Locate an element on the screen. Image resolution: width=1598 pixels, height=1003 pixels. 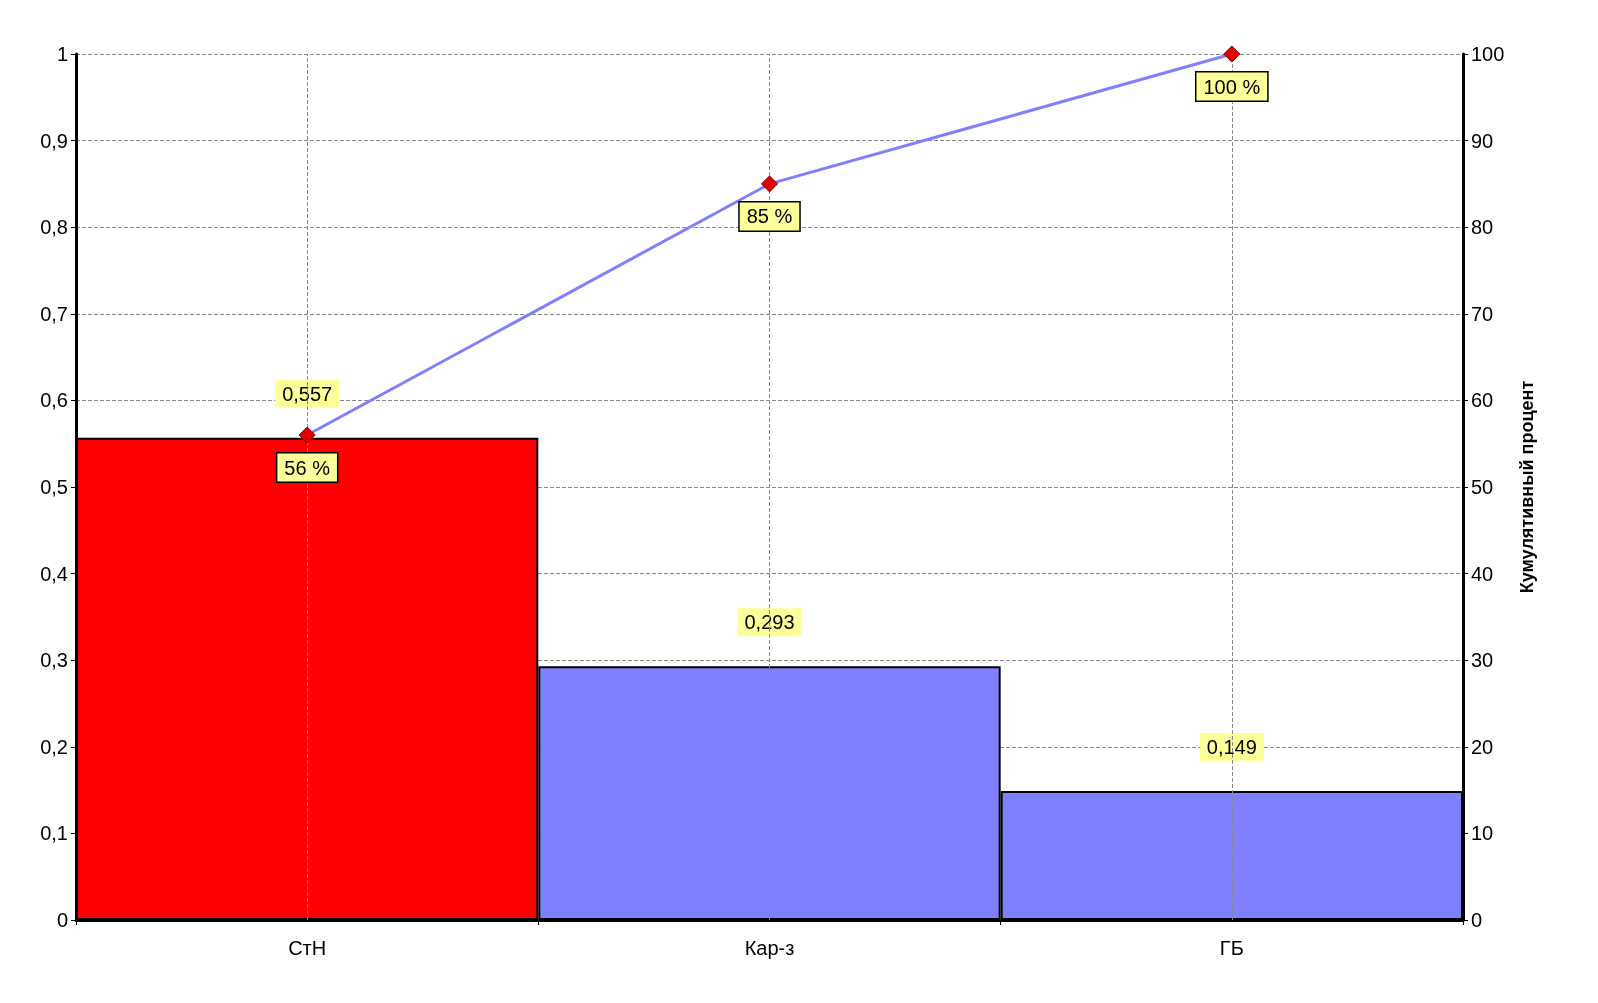
y2-tick-label: 100 is located at coordinates (1488, 54).